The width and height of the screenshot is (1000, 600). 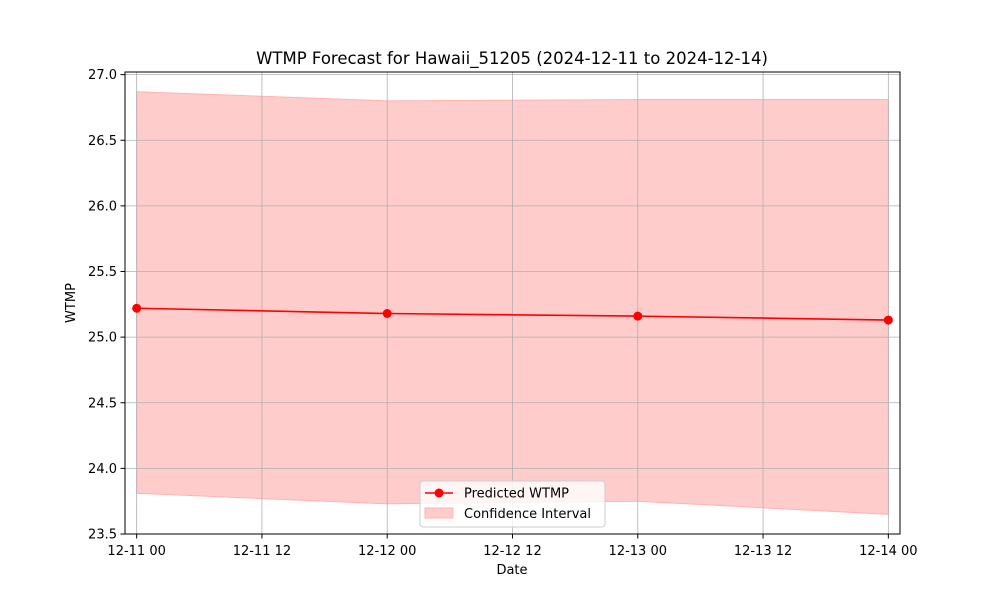 What do you see at coordinates (102, 141) in the screenshot?
I see `y-tick-label: 26.5` at bounding box center [102, 141].